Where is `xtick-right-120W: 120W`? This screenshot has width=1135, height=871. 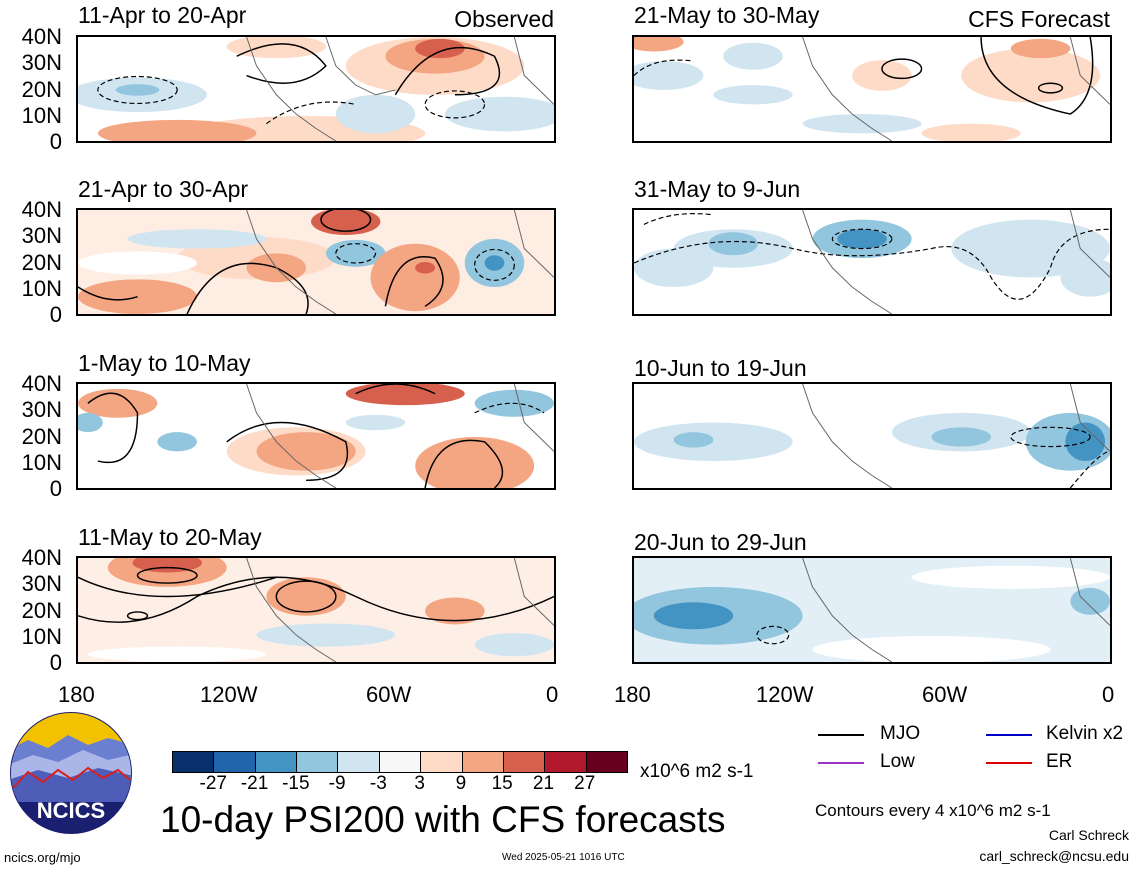
xtick-right-120W: 120W is located at coordinates (785, 694).